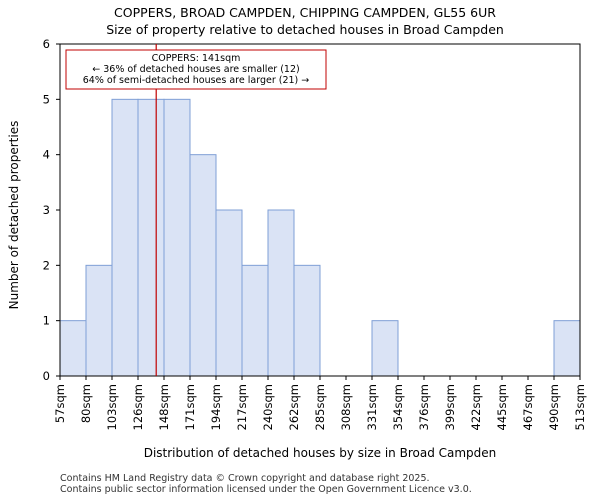 This screenshot has width=600, height=500. What do you see at coordinates (14, 215) in the screenshot?
I see `y-axis-label: Number of detached properties` at bounding box center [14, 215].